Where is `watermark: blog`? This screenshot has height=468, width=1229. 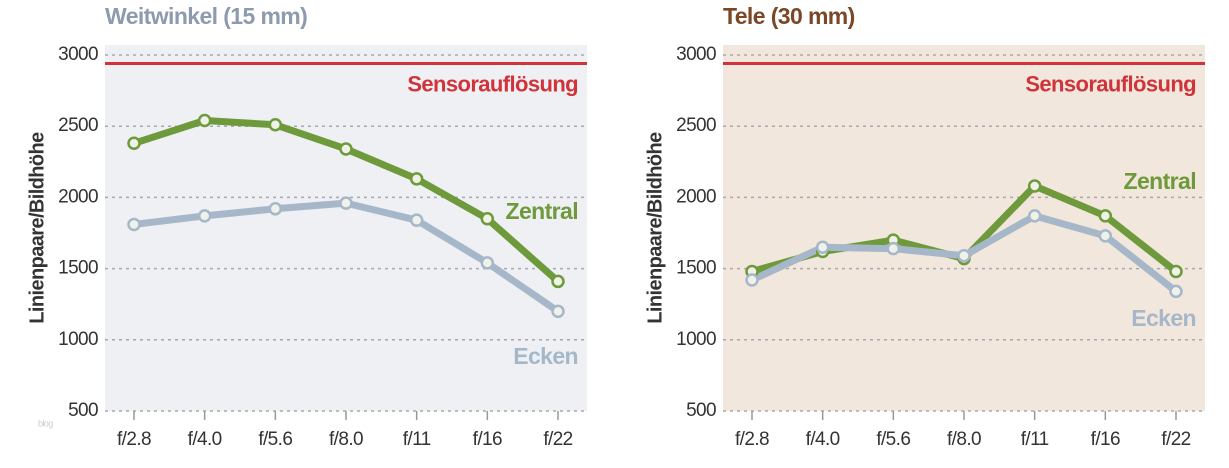
watermark: blog is located at coordinates (45, 423).